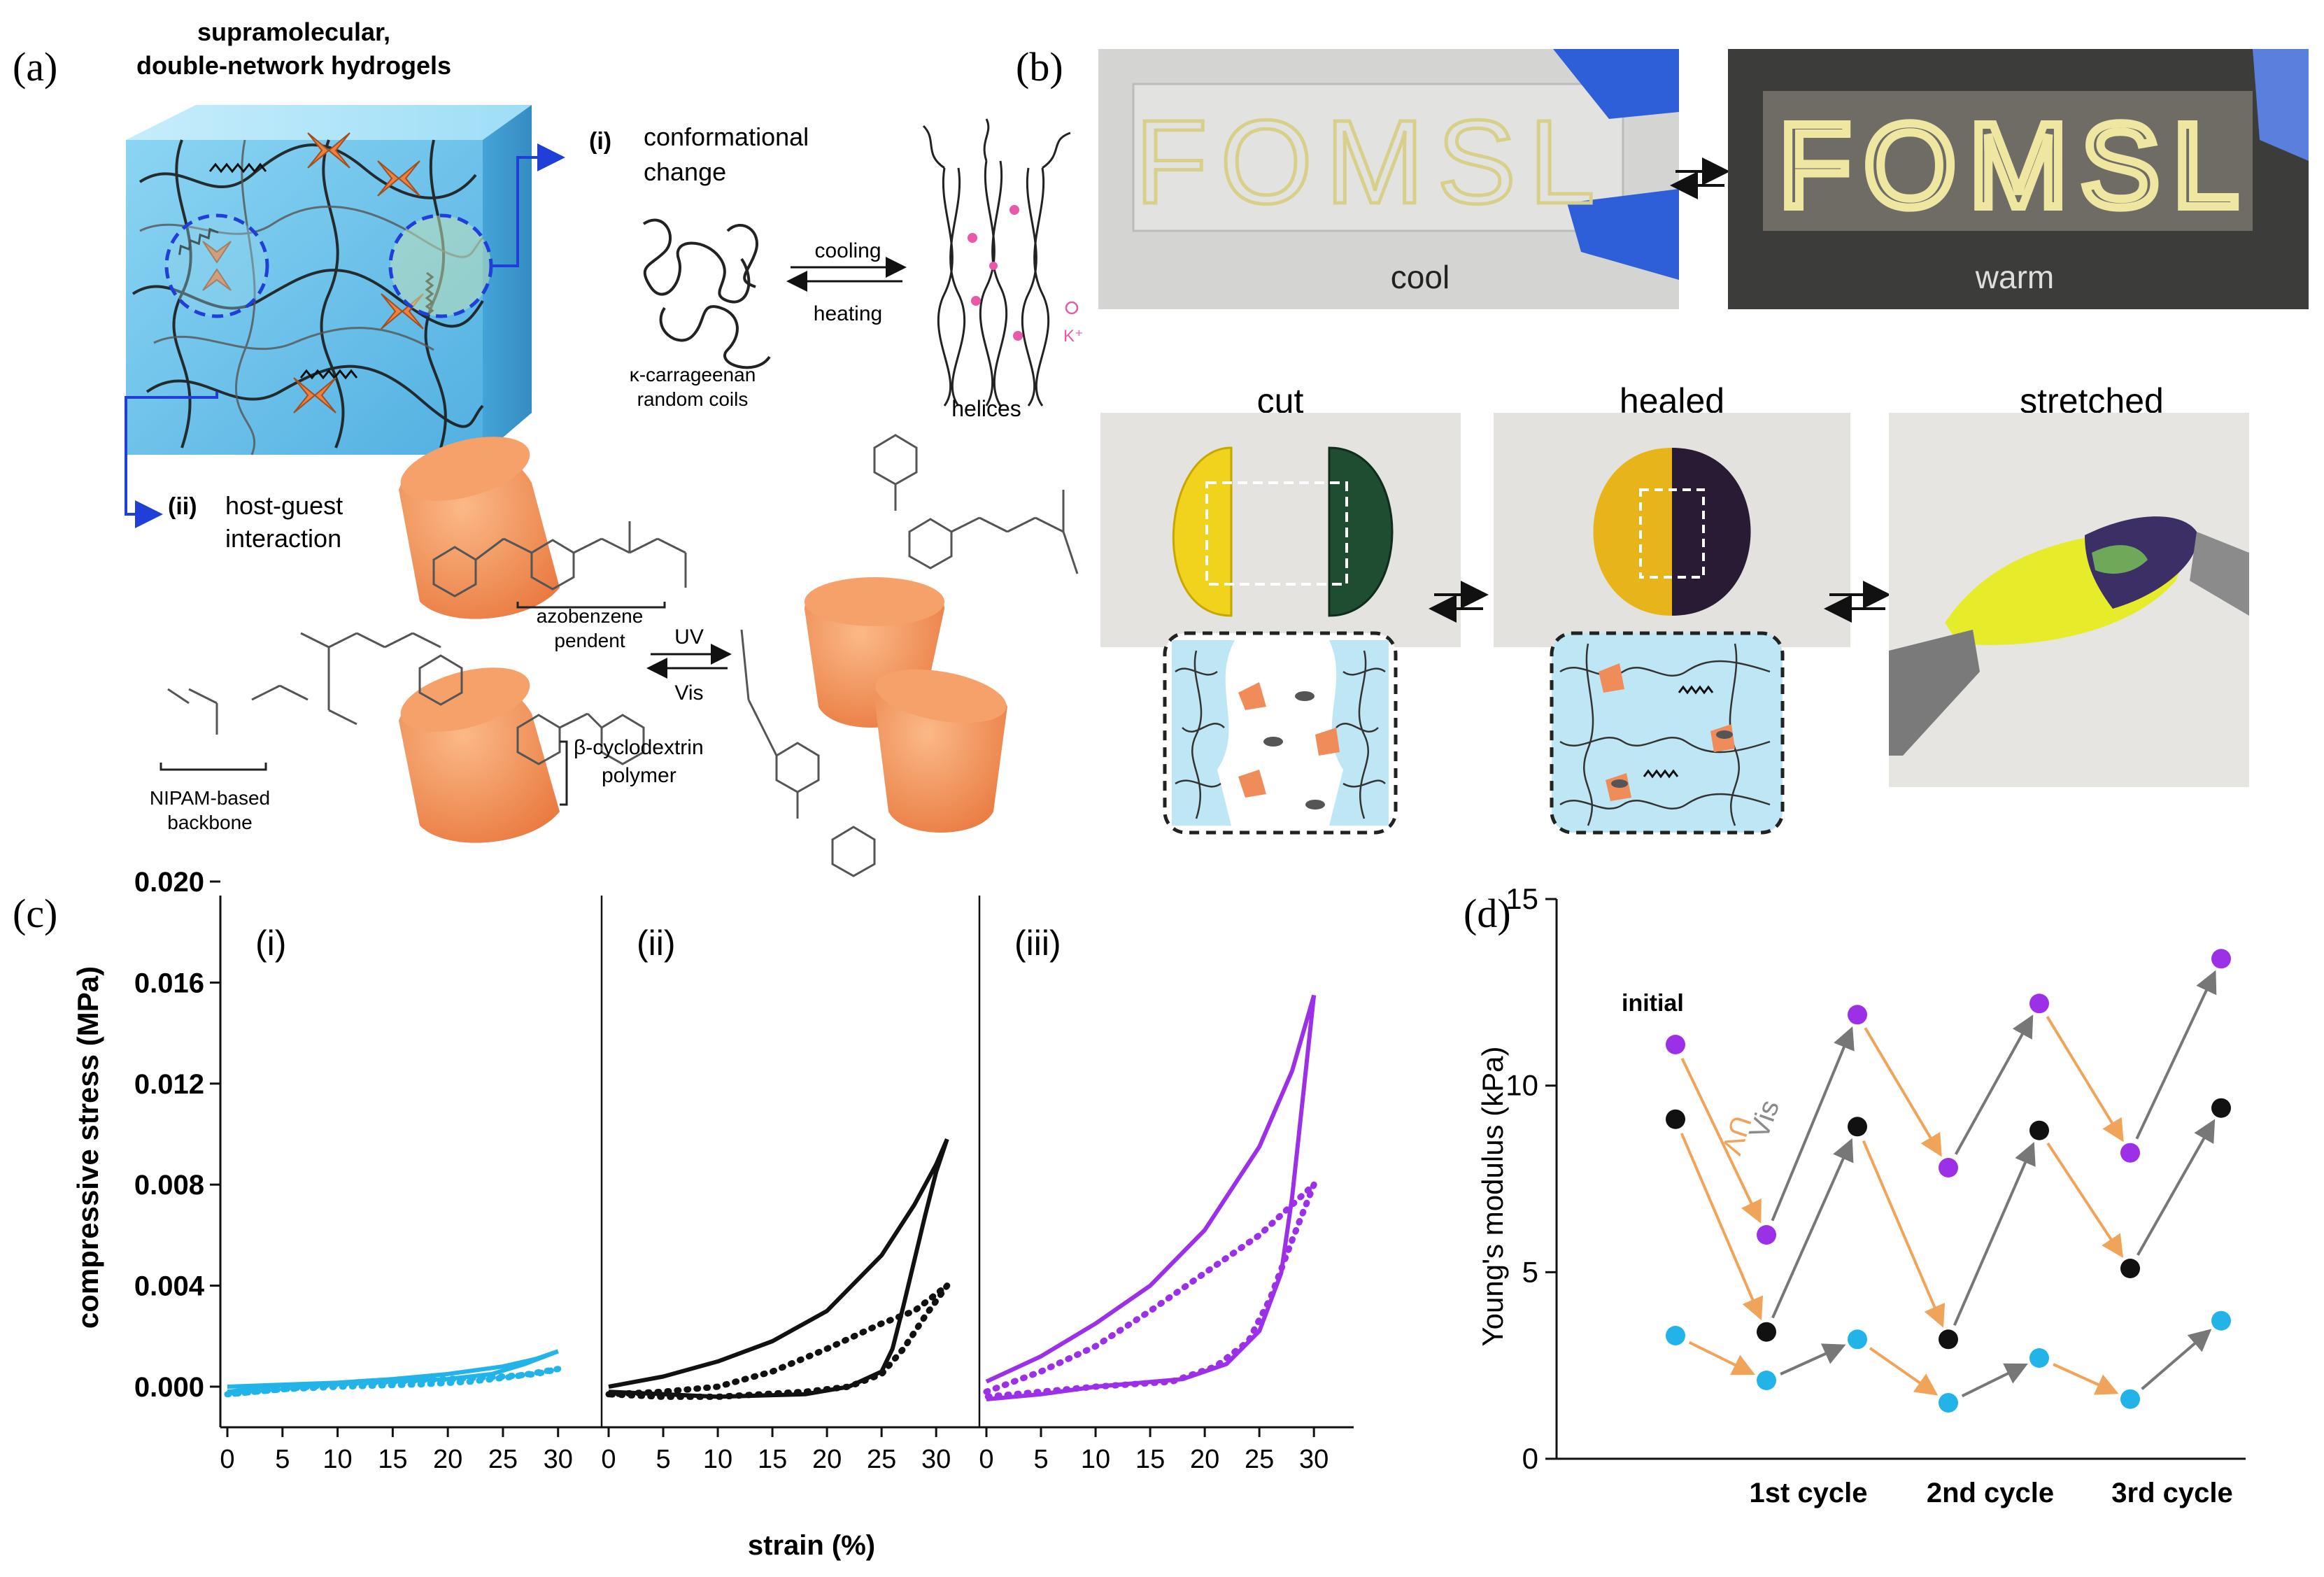 This screenshot has width=2324, height=1577. Describe the element at coordinates (1073, 336) in the screenshot. I see `label-ion: K⁺` at that location.